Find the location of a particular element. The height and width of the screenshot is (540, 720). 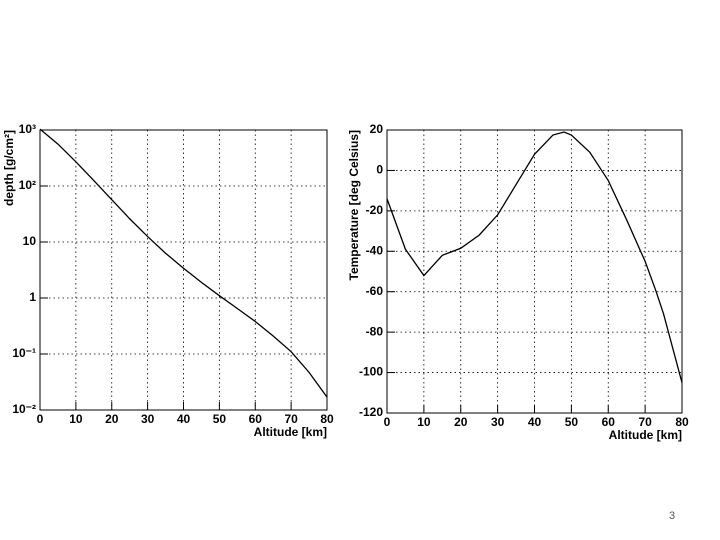

y-tick-label: -60 is located at coordinates (375, 291).